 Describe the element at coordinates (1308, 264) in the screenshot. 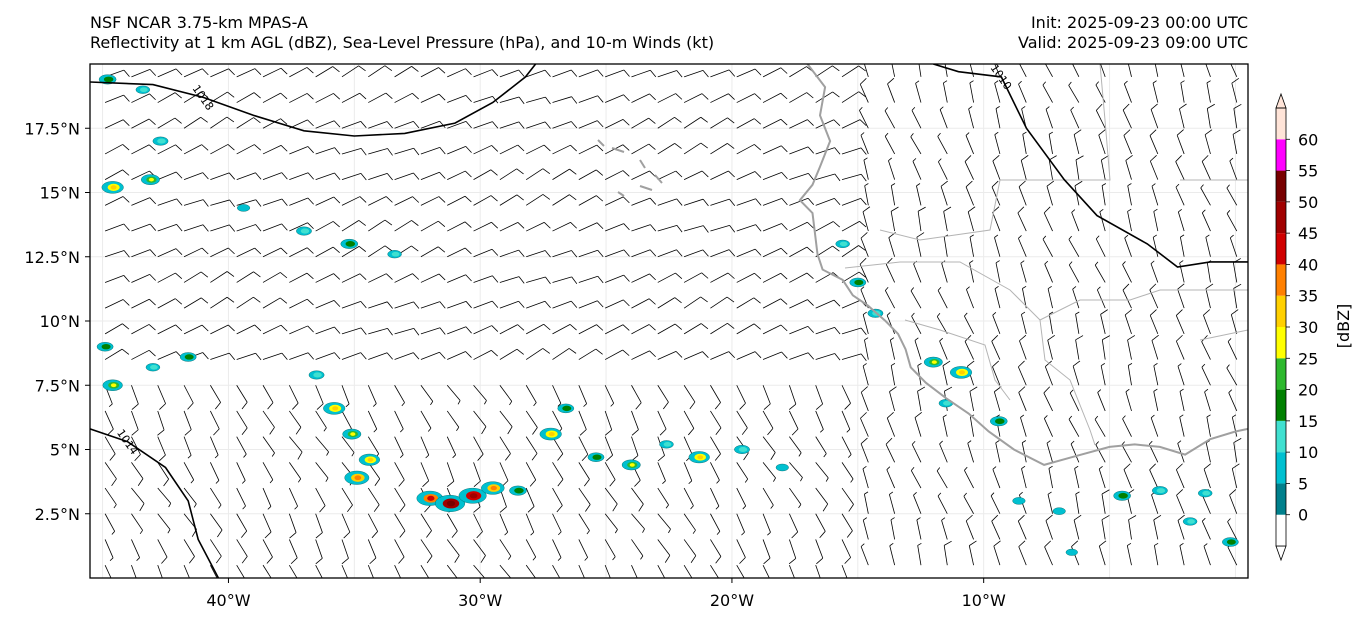

I see `colorbar-tick-label: 40` at that location.